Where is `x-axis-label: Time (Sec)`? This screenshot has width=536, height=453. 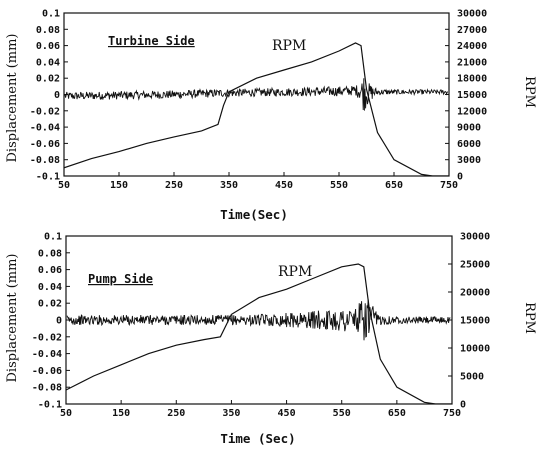 x-axis-label: Time (Sec) is located at coordinates (257, 438).